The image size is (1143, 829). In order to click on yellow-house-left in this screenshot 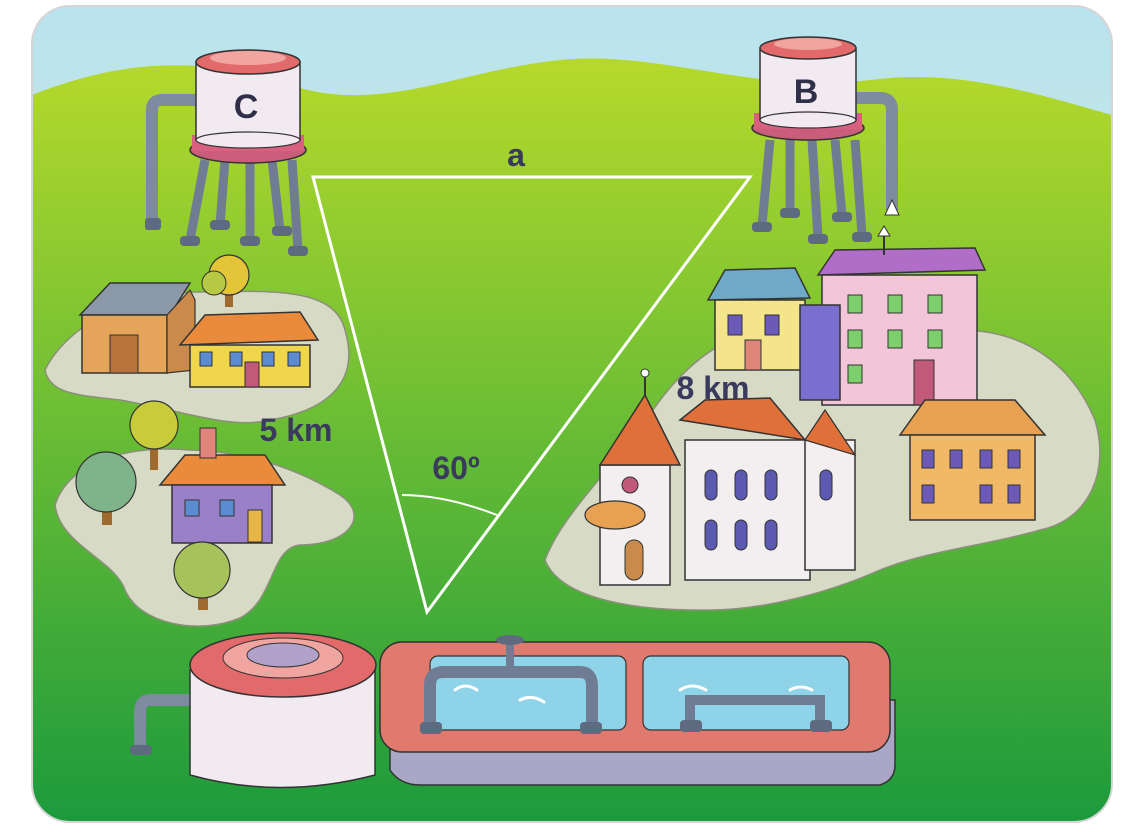, I will do `click(249, 349)`.